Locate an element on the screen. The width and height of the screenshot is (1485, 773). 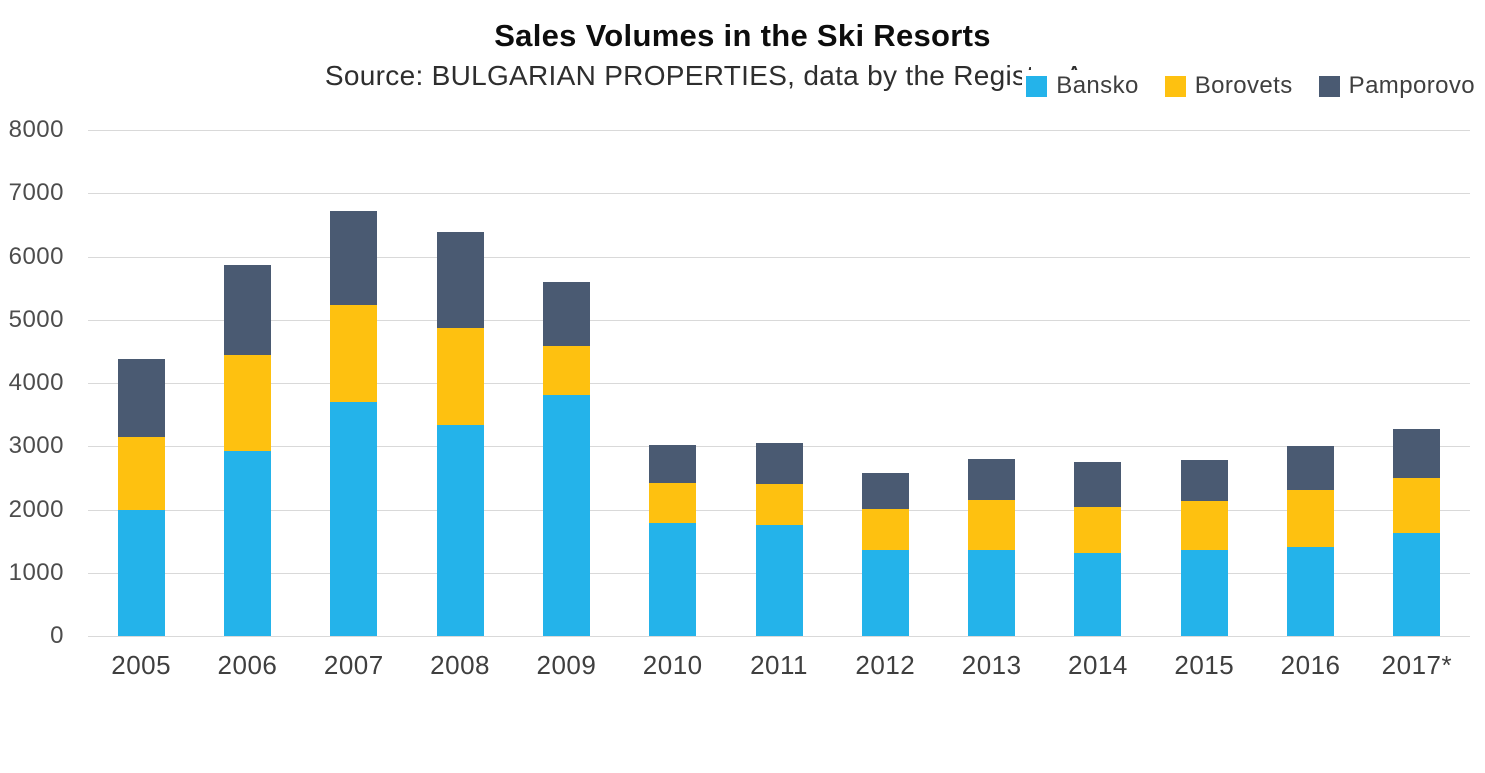
bar-column-2017 is located at coordinates (1417, 383).